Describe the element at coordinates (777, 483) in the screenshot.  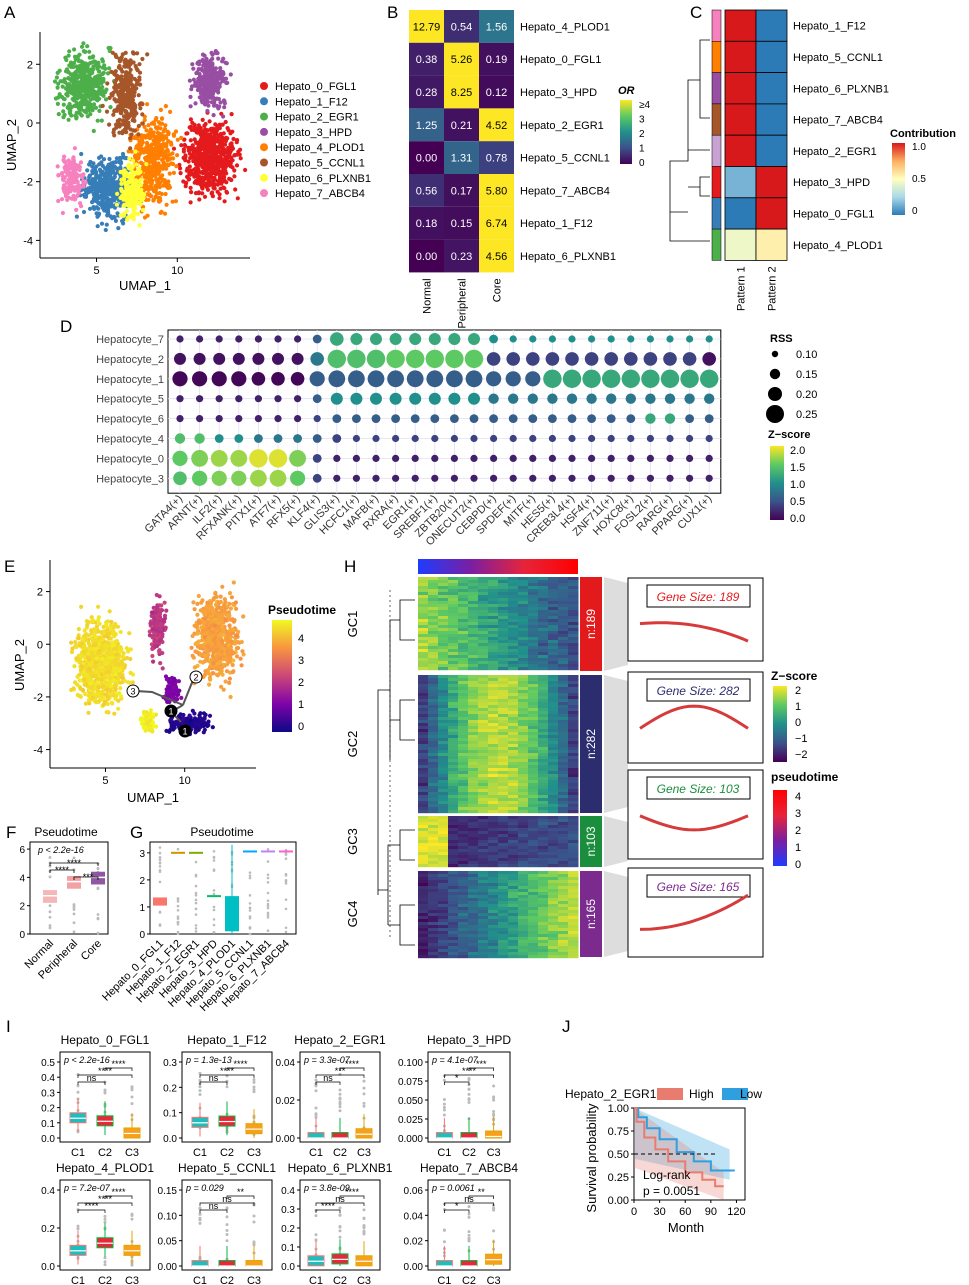
I see `zscore-colorbar` at that location.